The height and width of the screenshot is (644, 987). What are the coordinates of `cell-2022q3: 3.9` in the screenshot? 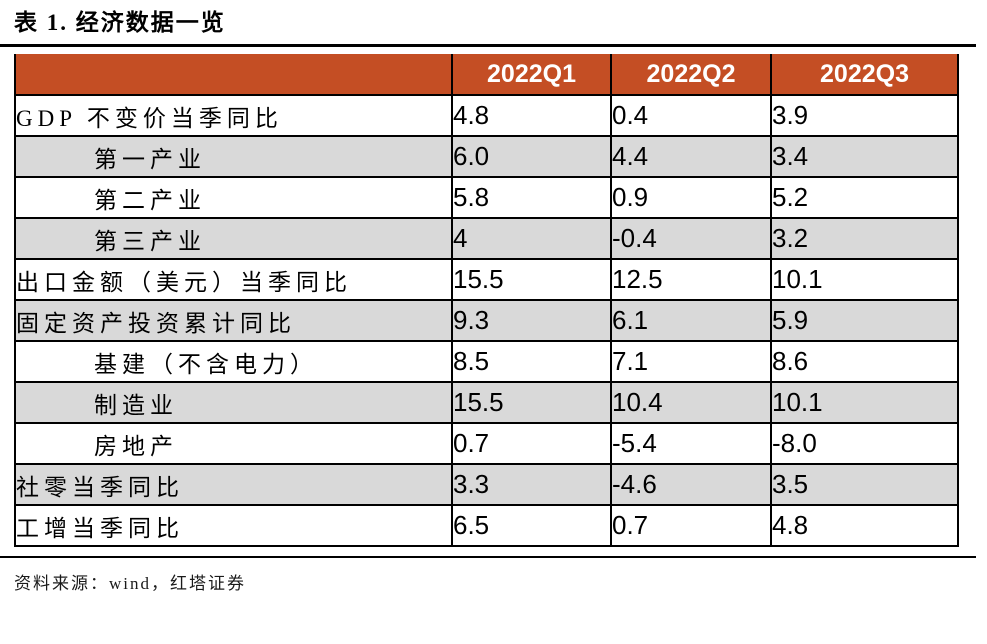 It's located at (864, 115).